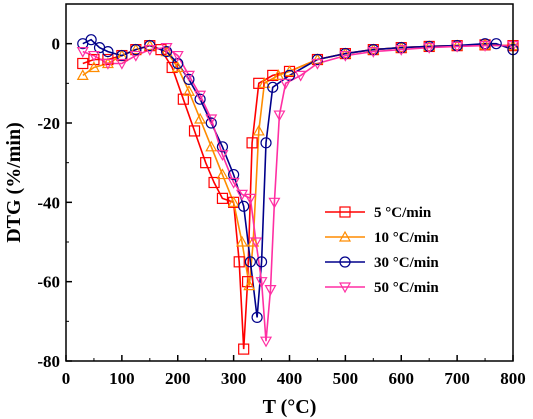  What do you see at coordinates (290, 378) in the screenshot?
I see `x-tick-label: 400` at bounding box center [290, 378].